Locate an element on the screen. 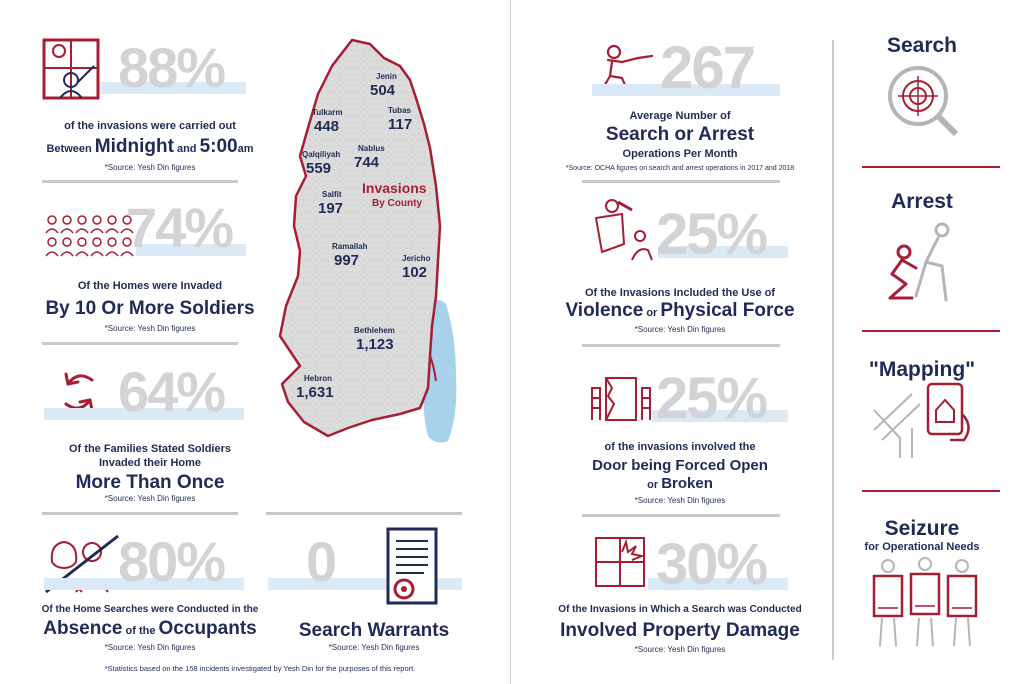 Image resolution: width=1024 pixels, height=684 pixels. map-county-value: 744 is located at coordinates (367, 162).